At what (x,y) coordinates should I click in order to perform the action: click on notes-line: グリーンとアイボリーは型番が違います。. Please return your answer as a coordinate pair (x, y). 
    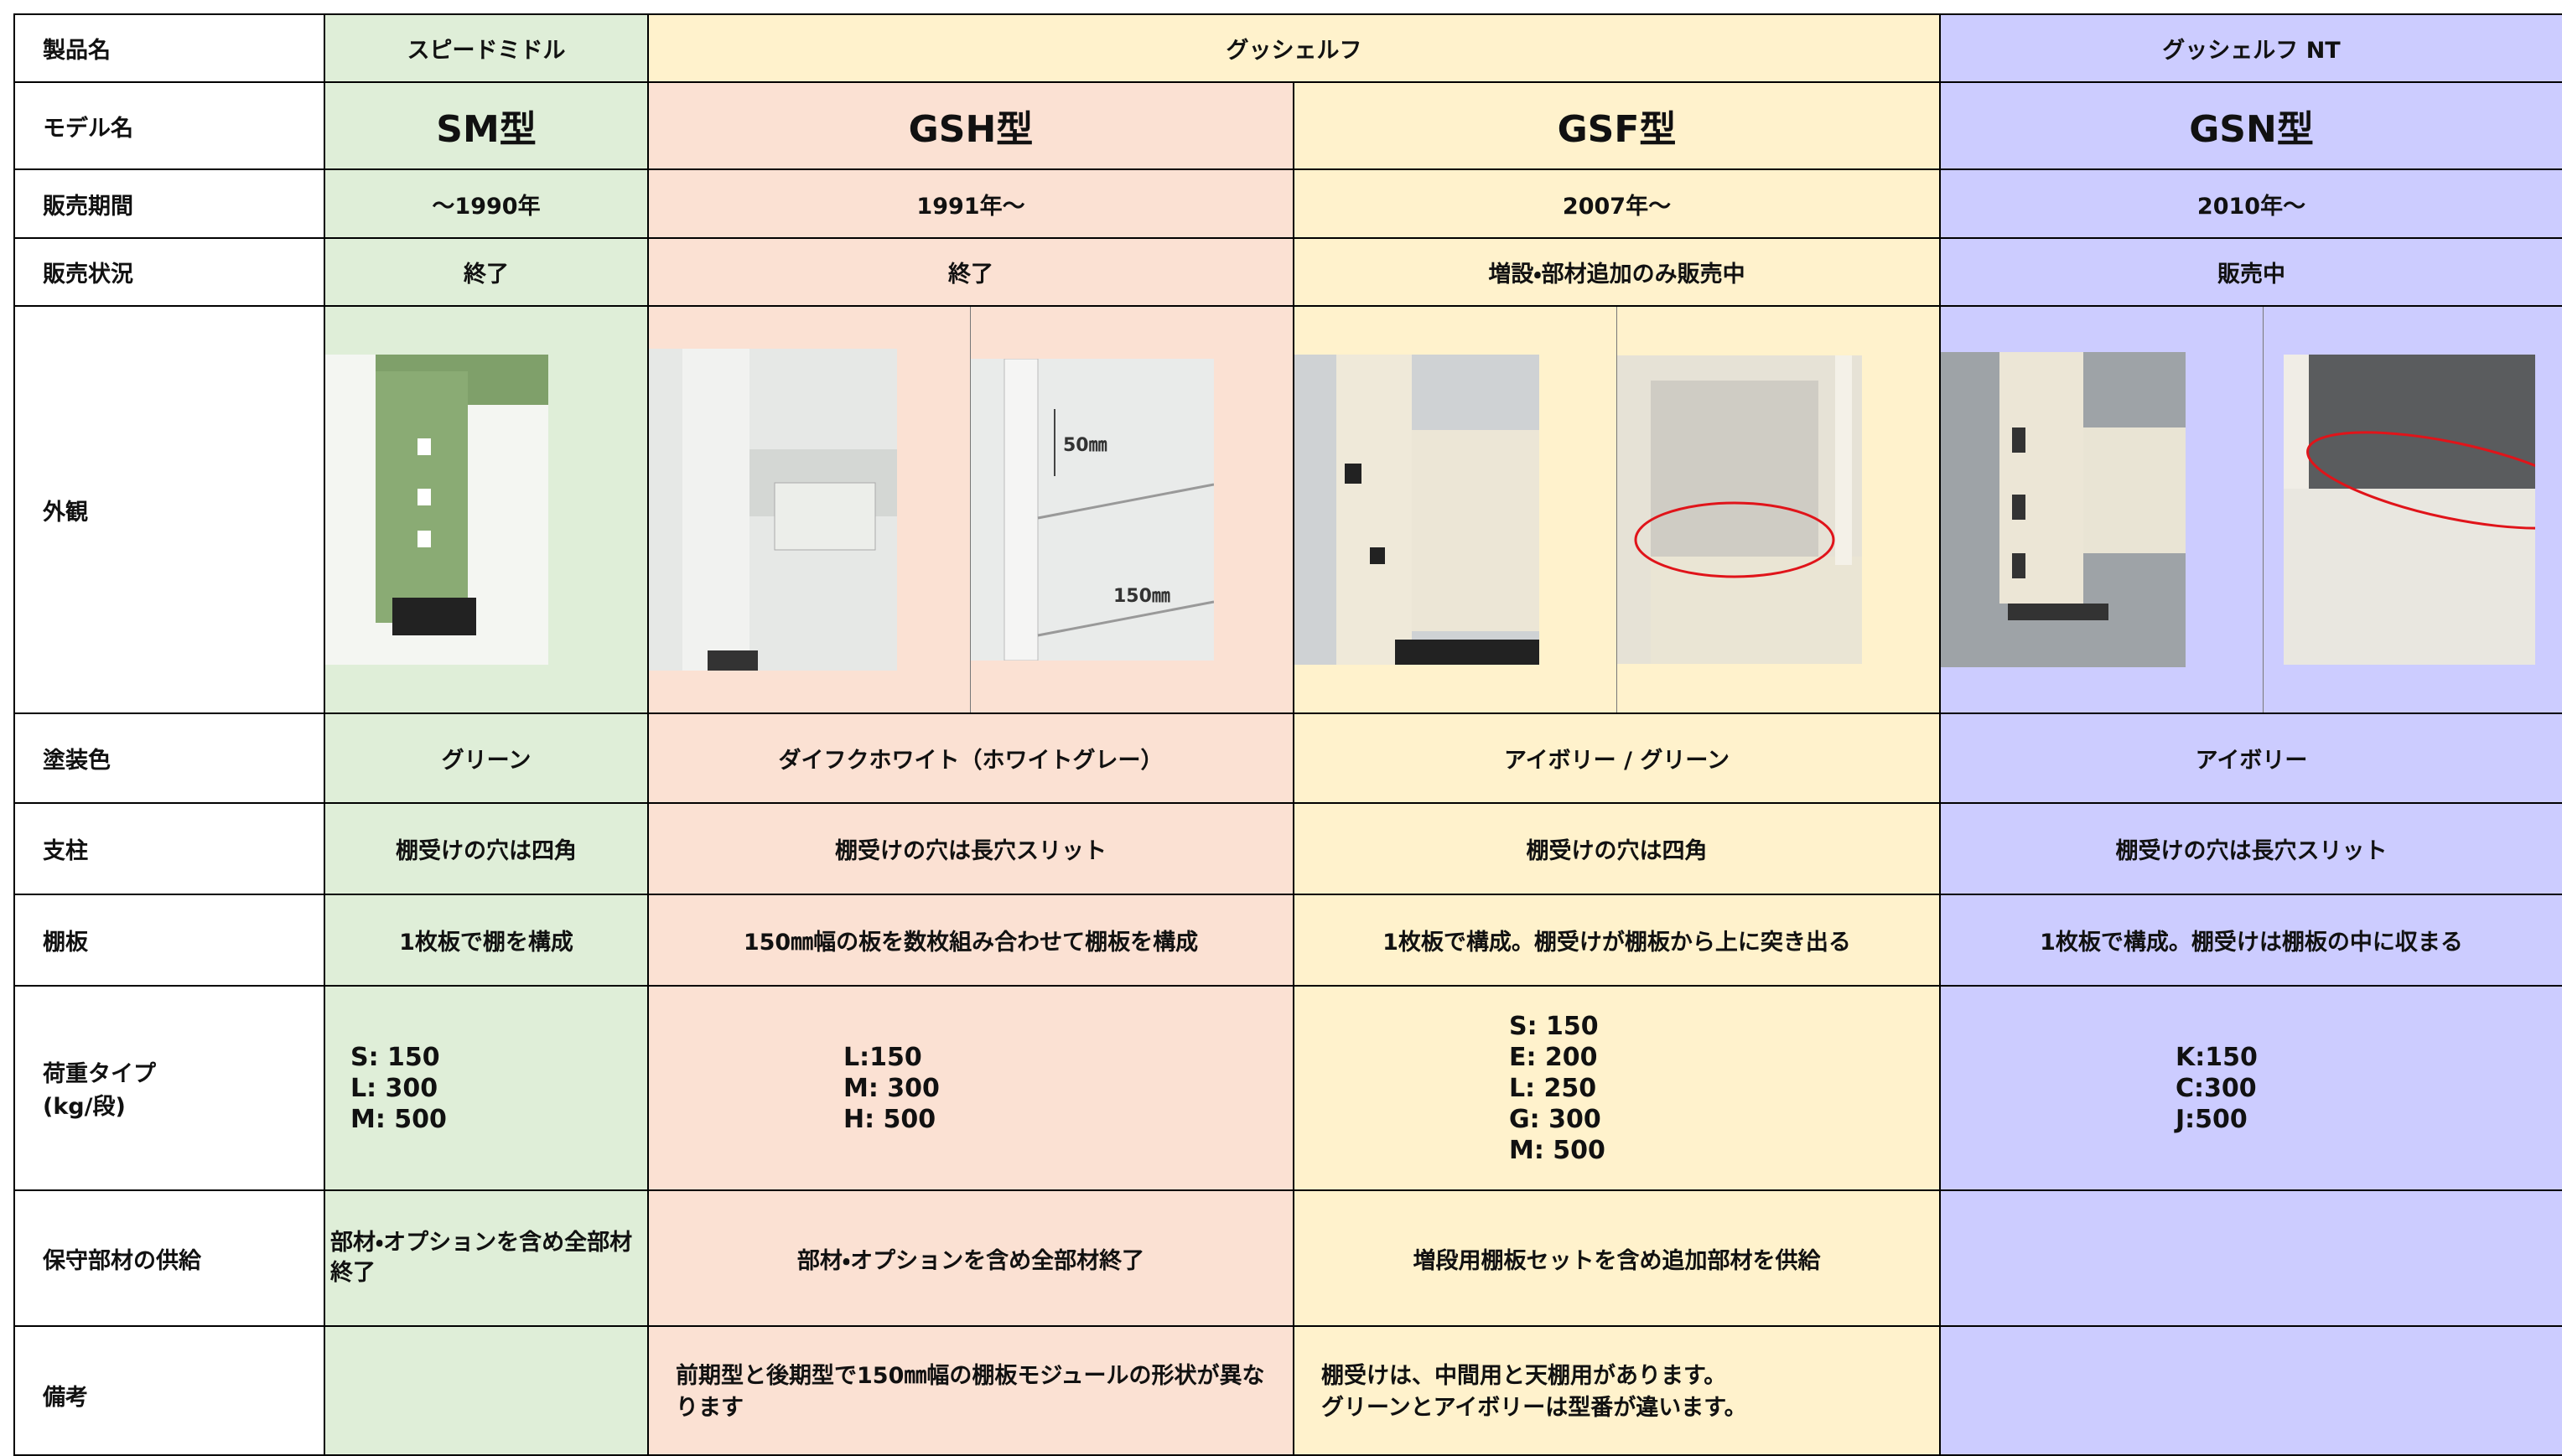
    Looking at the image, I should click on (1621, 1408).